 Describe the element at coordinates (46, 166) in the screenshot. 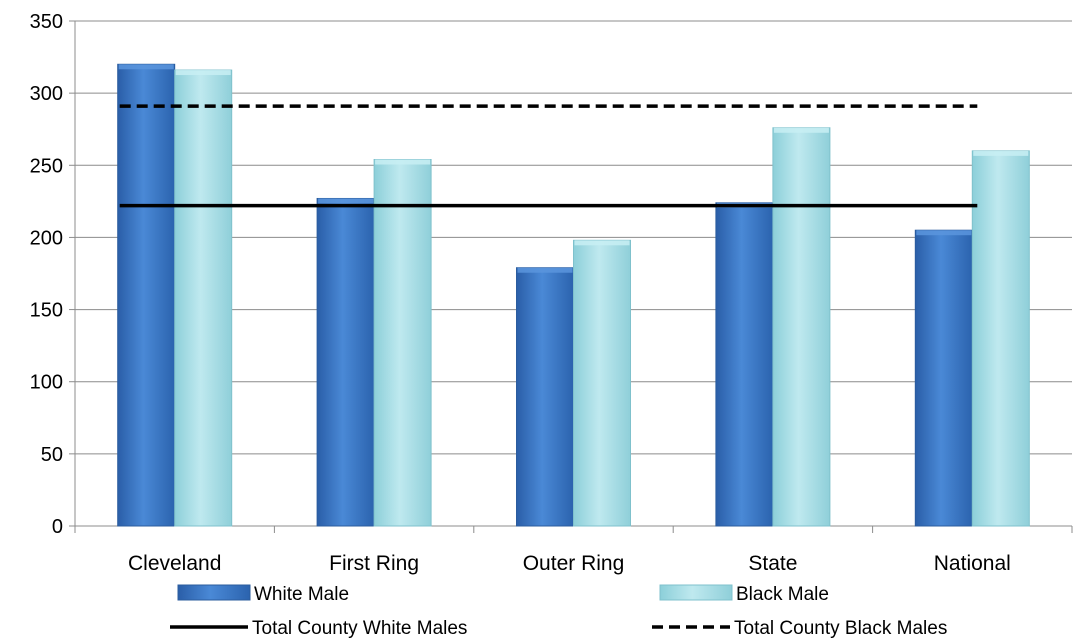

I see `y-tick-label: 250` at that location.